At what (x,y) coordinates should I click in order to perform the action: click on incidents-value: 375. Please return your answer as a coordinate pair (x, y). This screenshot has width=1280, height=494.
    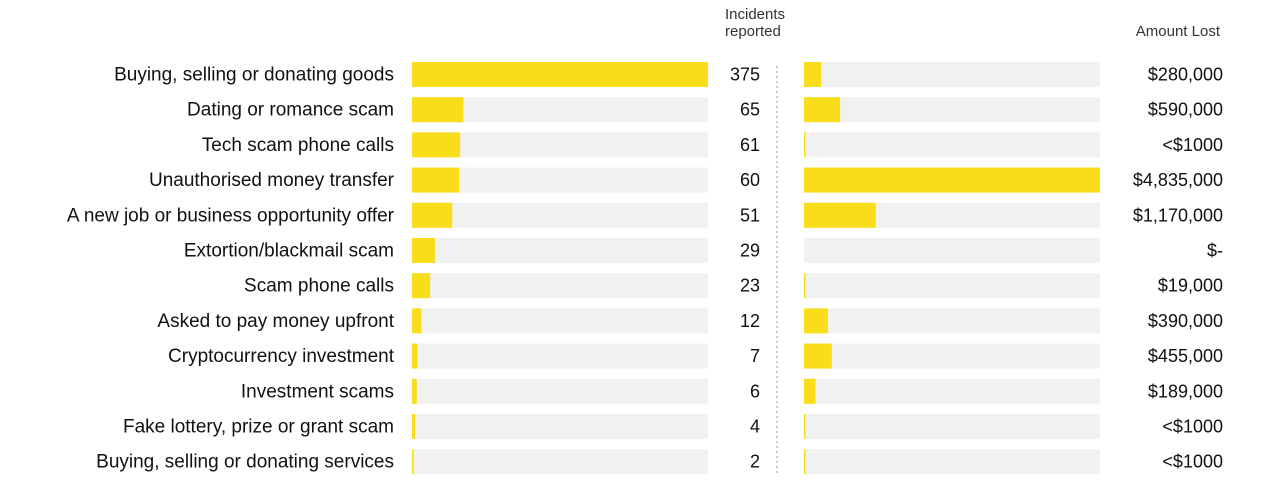
    Looking at the image, I should click on (745, 75).